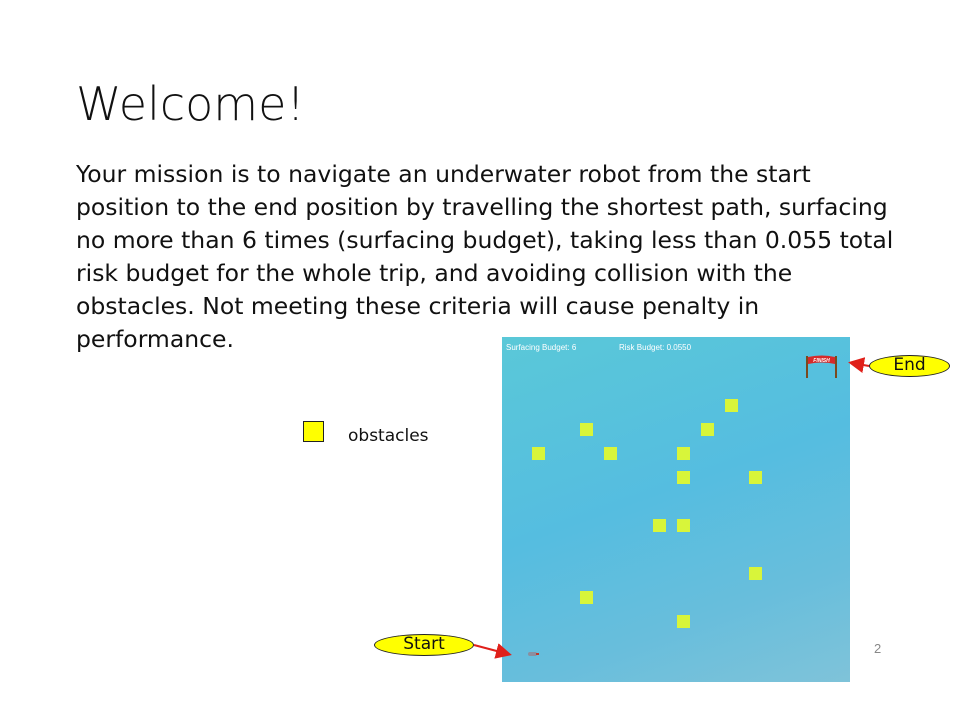 Image resolution: width=960 pixels, height=720 pixels. What do you see at coordinates (878, 648) in the screenshot?
I see `page-number: 2` at bounding box center [878, 648].